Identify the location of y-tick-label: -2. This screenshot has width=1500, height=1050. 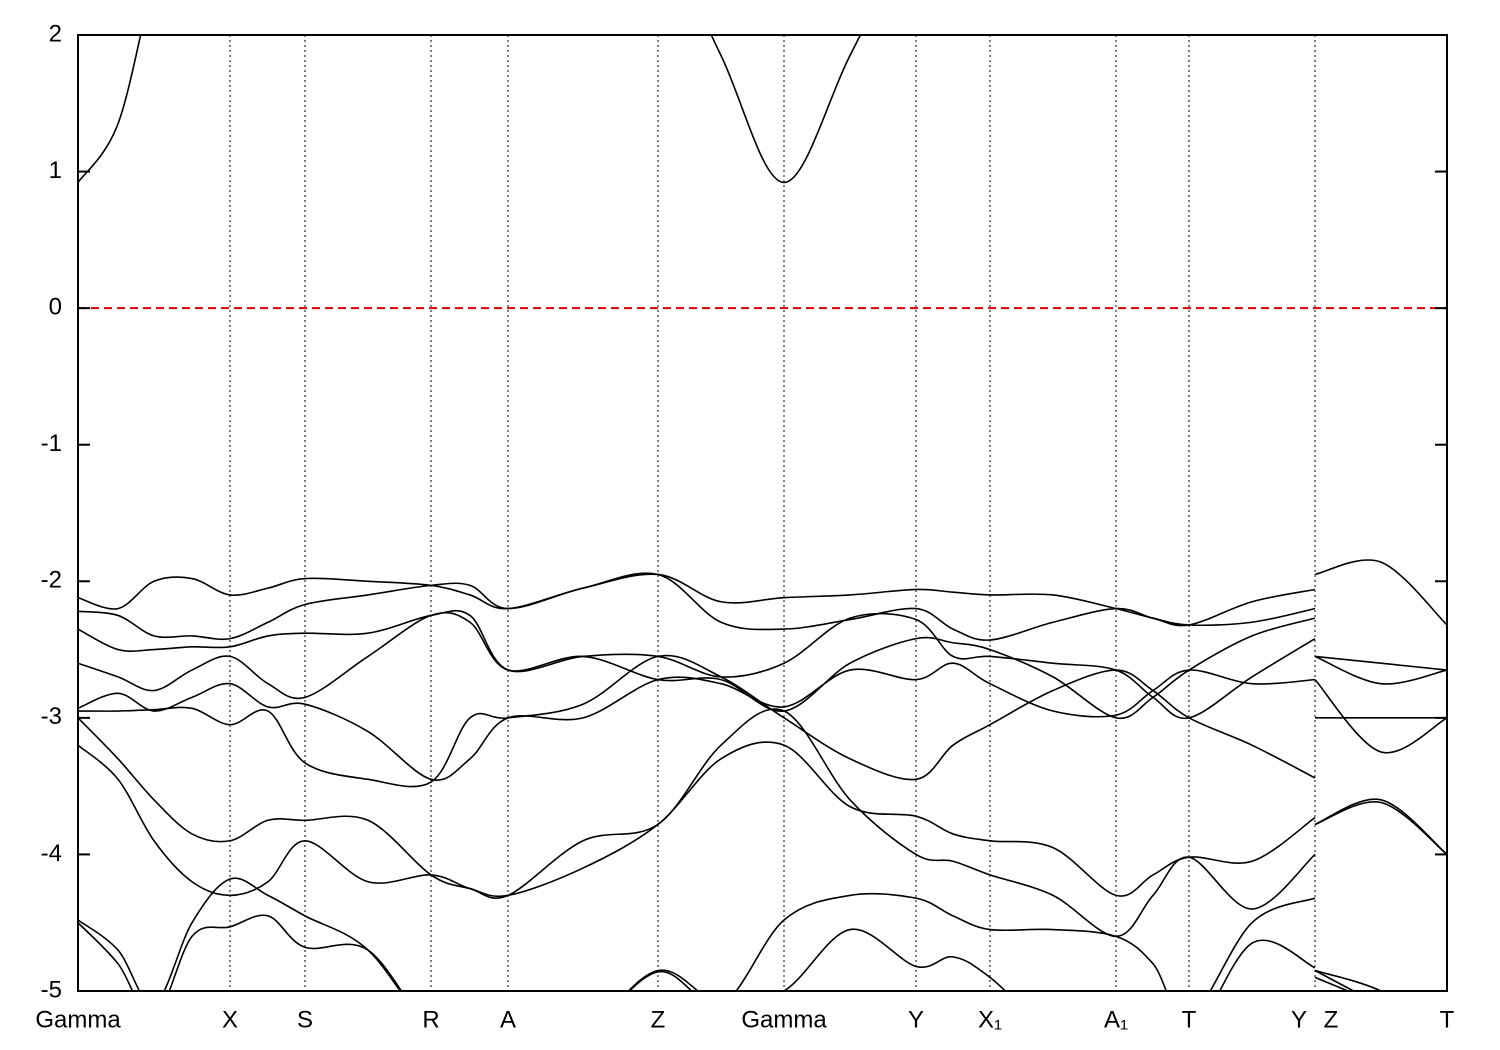
(51, 580).